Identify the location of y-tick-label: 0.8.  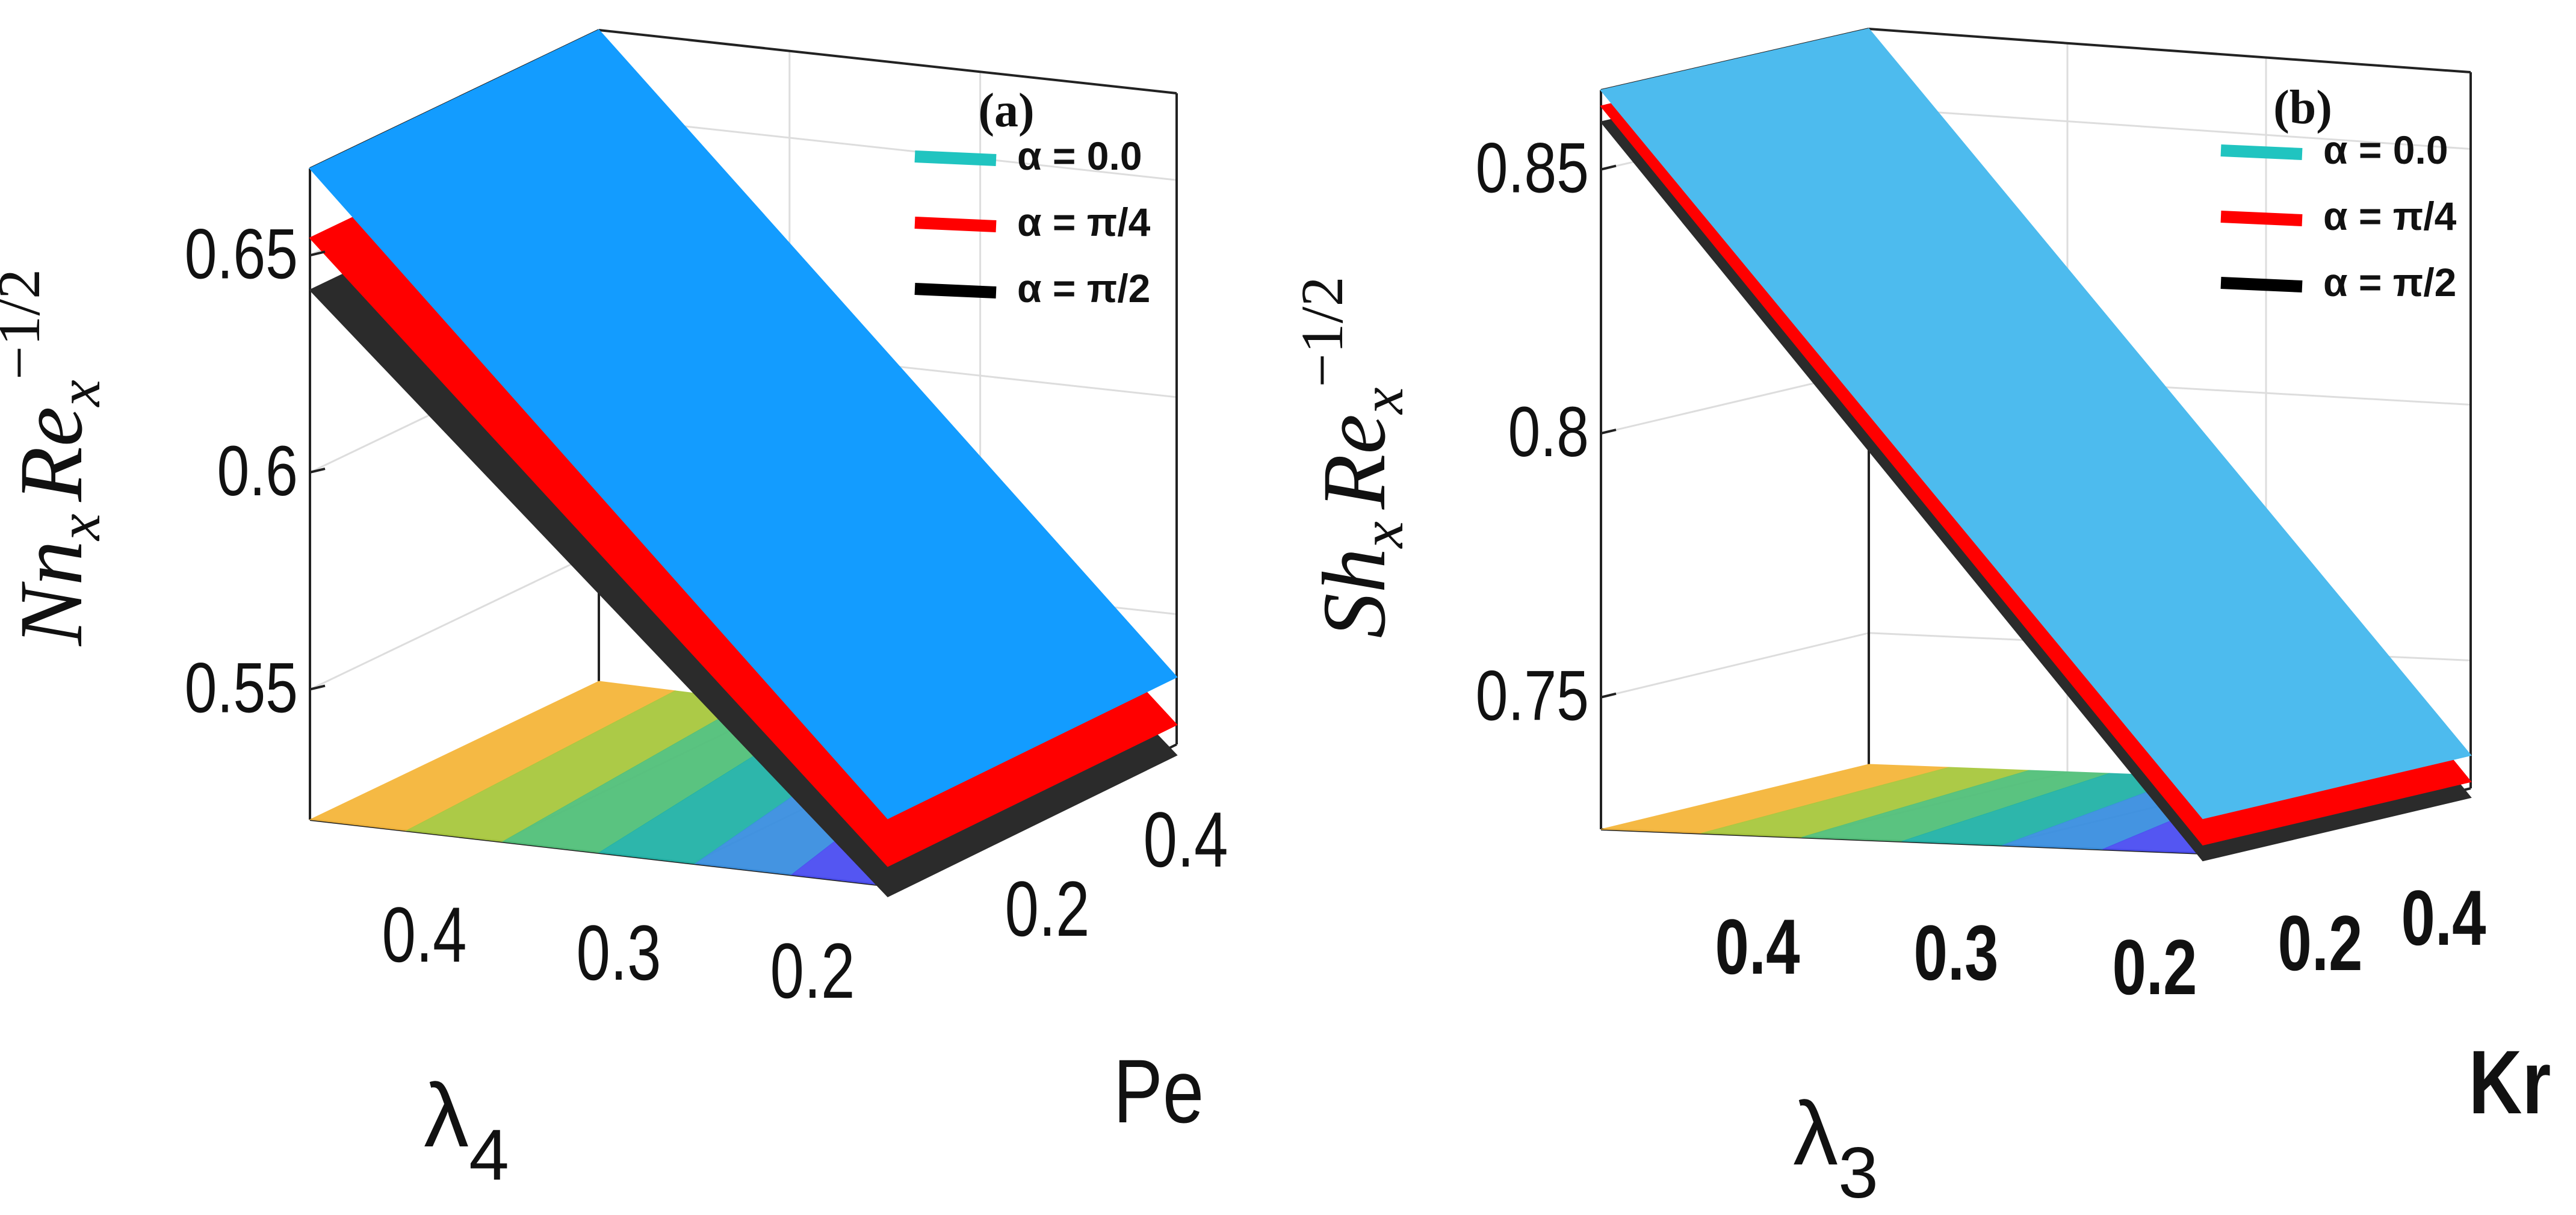
(1549, 431).